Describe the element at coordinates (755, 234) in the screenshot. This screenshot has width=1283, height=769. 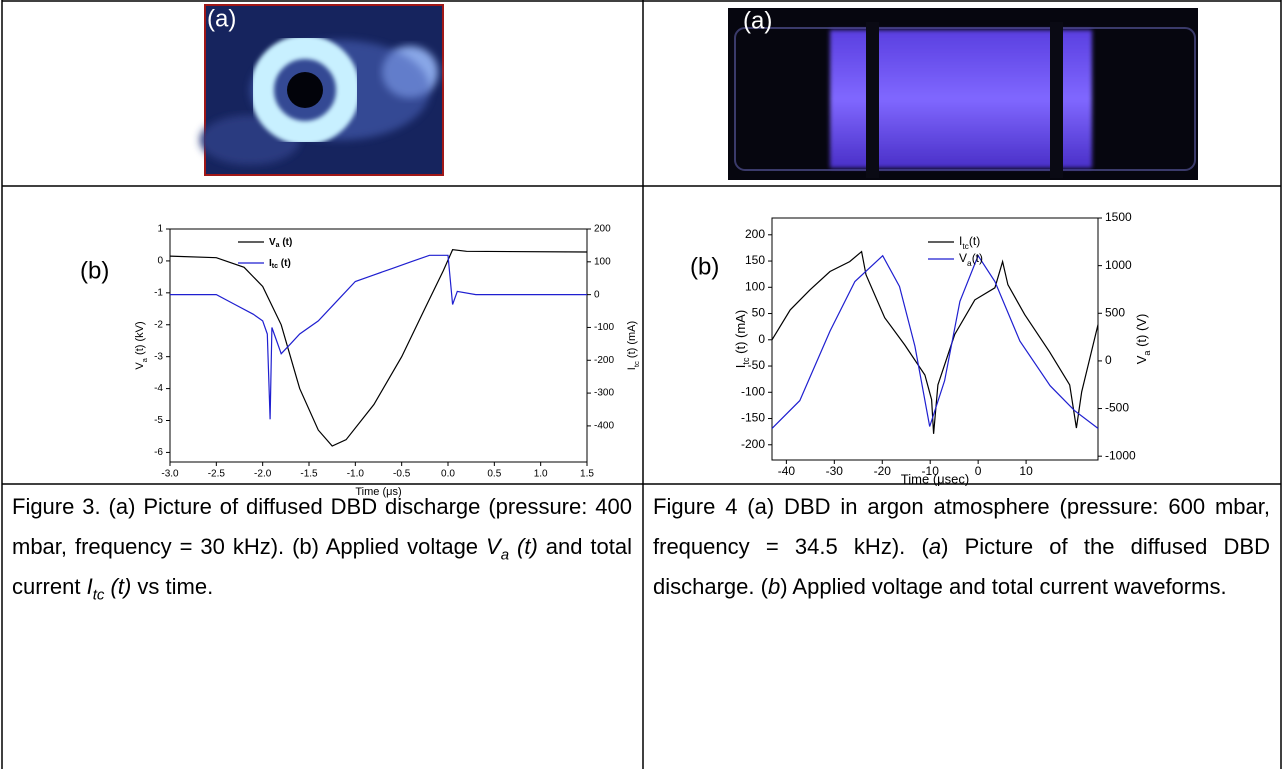
I see `y-tick-label: 200` at that location.